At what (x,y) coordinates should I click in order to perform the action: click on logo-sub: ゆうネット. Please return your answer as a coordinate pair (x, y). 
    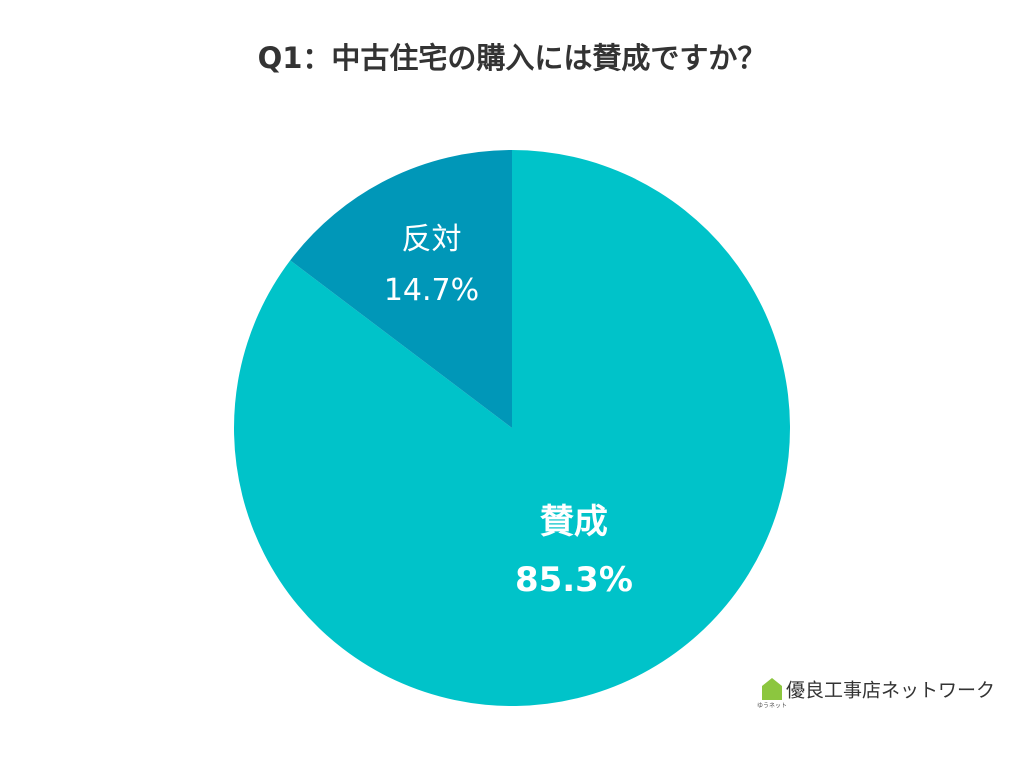
    Looking at the image, I should click on (772, 706).